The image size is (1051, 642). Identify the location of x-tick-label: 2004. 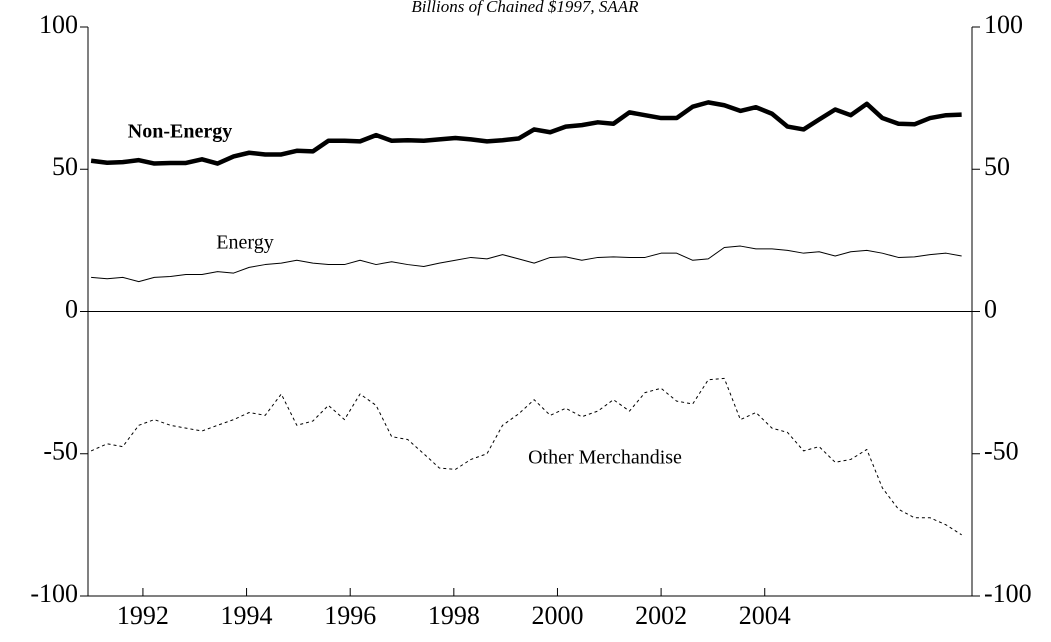
(765, 615).